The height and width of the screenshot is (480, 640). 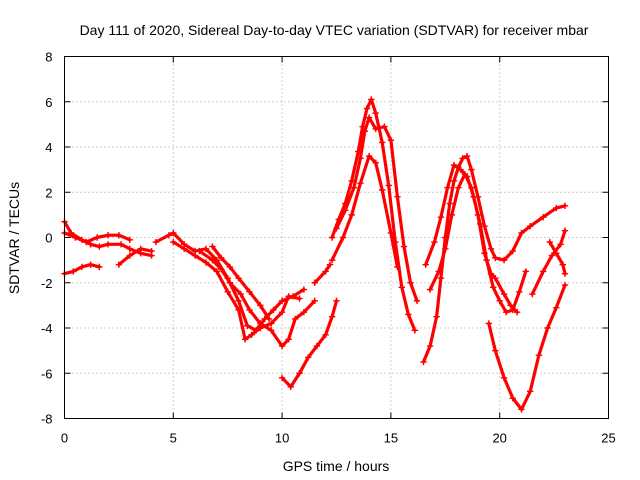 What do you see at coordinates (499, 438) in the screenshot?
I see `x-tick-label: 20` at bounding box center [499, 438].